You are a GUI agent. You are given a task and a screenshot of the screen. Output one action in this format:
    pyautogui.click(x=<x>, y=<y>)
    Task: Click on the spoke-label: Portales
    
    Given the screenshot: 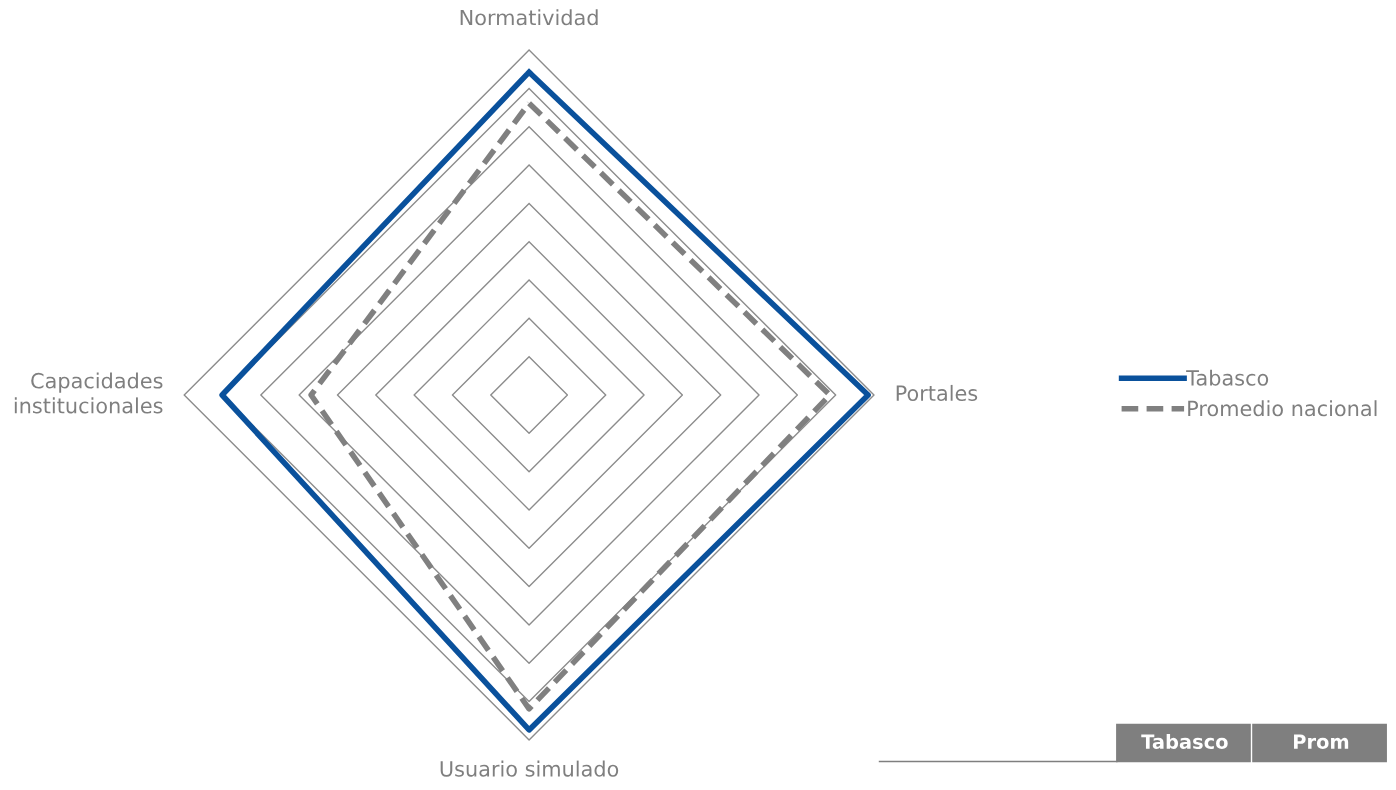 What is the action you would take?
    pyautogui.click(x=937, y=393)
    